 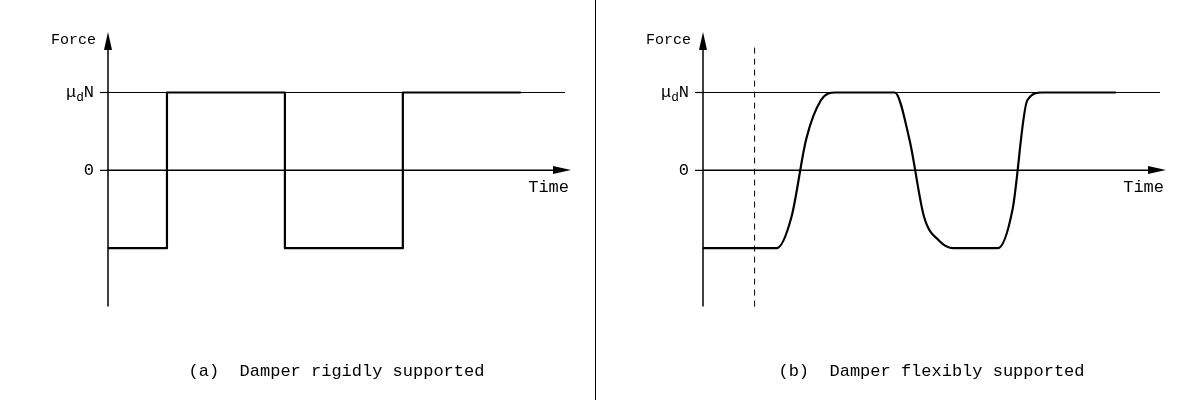 What do you see at coordinates (336, 372) in the screenshot?
I see `text: (a) Damper rigidly supported` at bounding box center [336, 372].